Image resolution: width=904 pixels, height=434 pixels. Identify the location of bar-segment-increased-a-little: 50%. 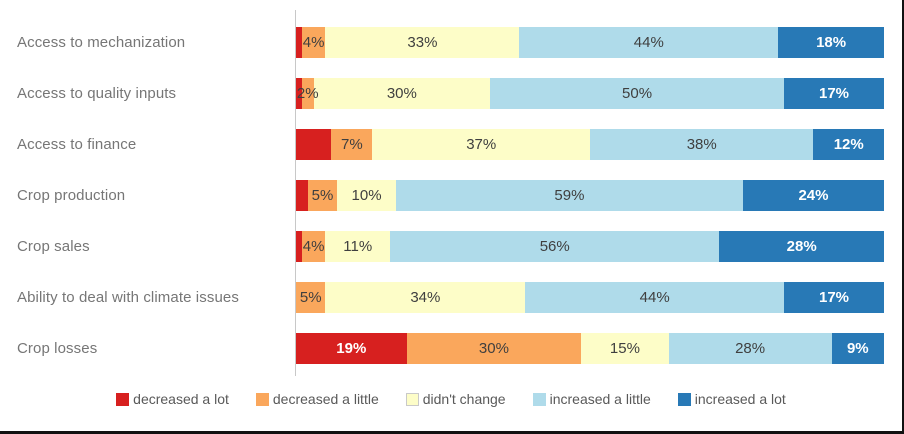
(637, 93).